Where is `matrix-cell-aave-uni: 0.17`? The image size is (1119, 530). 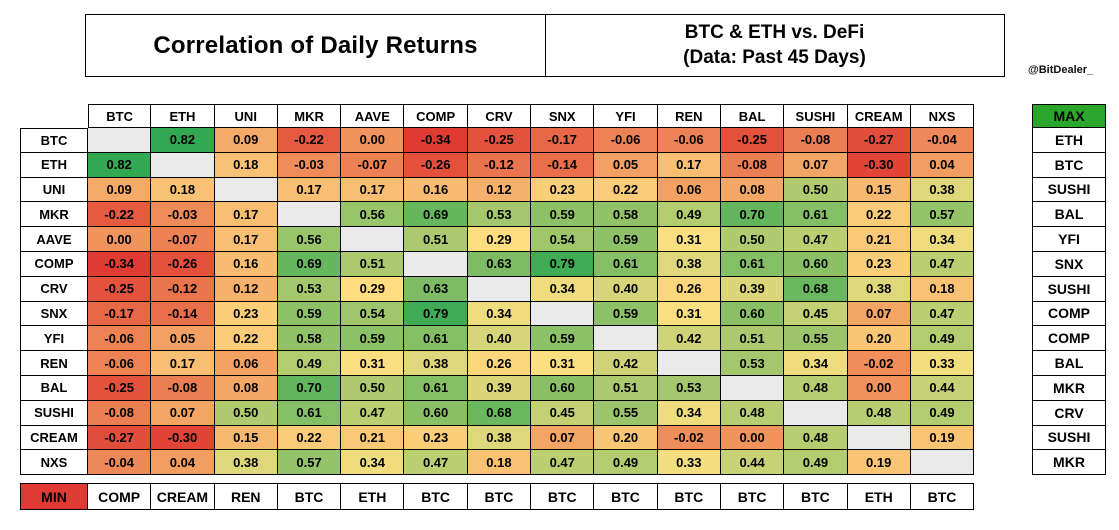
matrix-cell-aave-uni: 0.17 is located at coordinates (246, 239).